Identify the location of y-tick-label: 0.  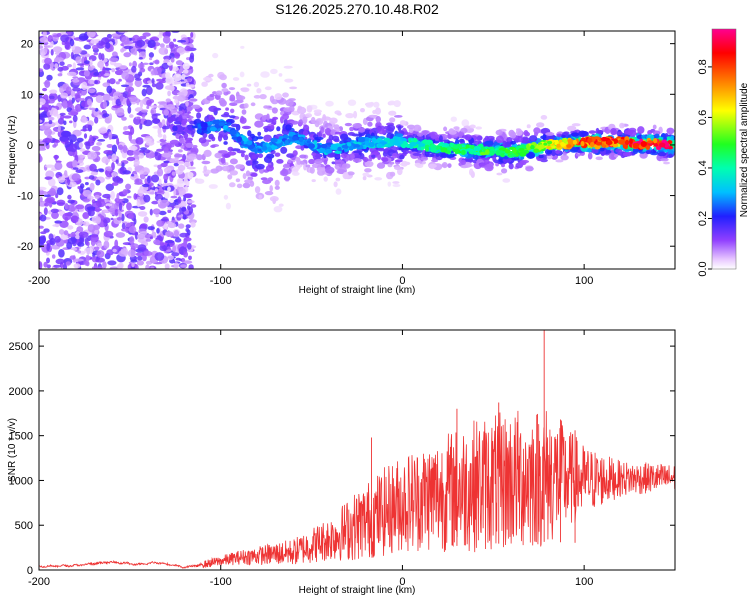
(30, 146).